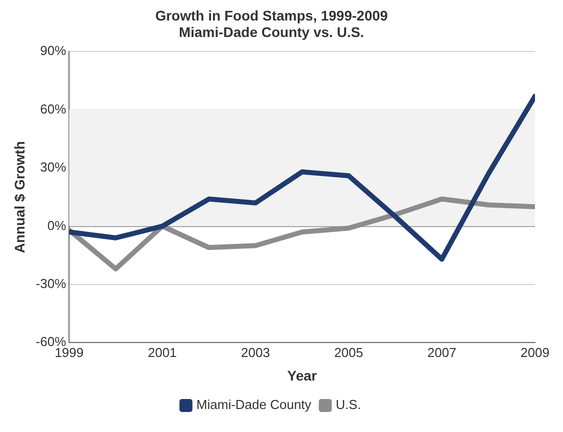 This screenshot has height=432, width=563. I want to click on legend-label: Miami-Dade County, so click(254, 404).